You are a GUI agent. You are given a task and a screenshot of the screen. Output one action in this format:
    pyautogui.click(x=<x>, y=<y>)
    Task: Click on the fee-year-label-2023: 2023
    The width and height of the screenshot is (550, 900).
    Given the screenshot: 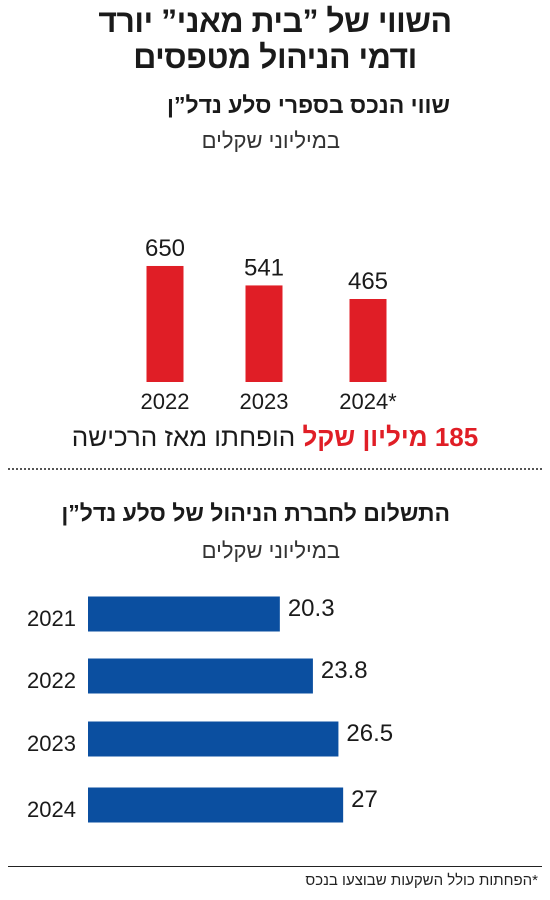 What is the action you would take?
    pyautogui.click(x=51, y=743)
    